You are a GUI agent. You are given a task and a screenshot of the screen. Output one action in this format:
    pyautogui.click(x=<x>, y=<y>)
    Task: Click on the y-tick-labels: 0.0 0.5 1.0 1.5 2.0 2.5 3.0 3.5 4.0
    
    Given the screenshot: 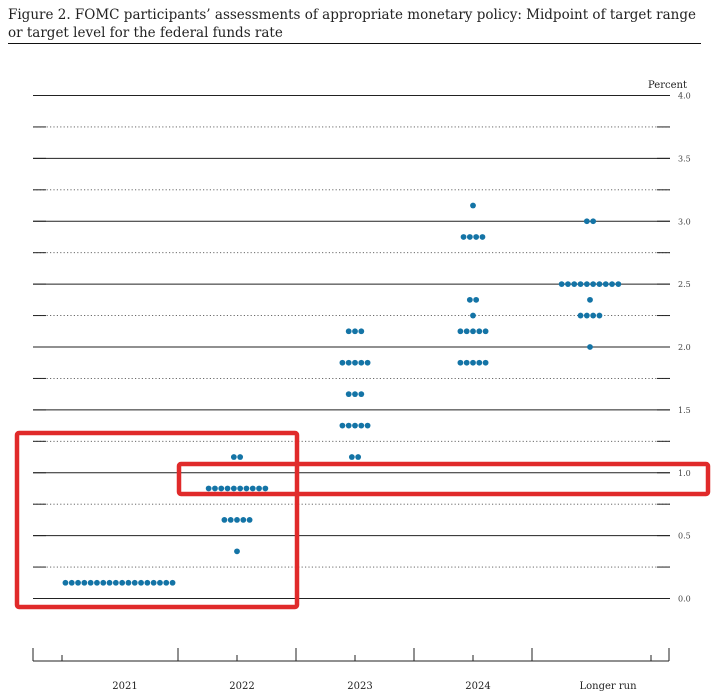 What is the action you would take?
    pyautogui.click(x=684, y=348)
    